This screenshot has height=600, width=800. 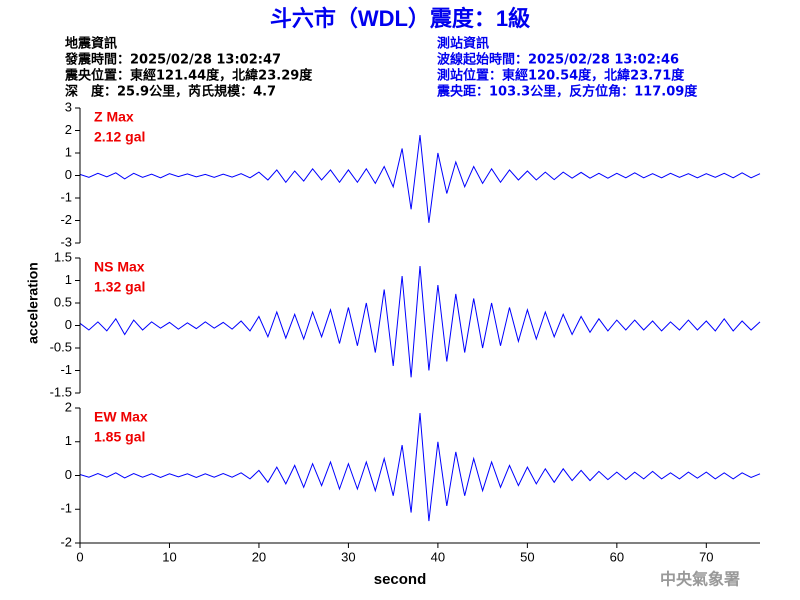 What do you see at coordinates (420, 178) in the screenshot?
I see `waveform` at bounding box center [420, 178].